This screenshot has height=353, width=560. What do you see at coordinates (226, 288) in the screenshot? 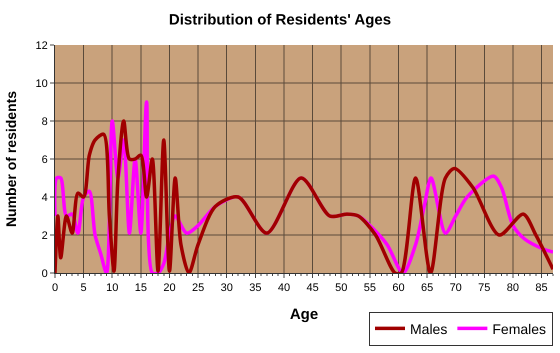
I see `x-tick-label: 30` at bounding box center [226, 288].